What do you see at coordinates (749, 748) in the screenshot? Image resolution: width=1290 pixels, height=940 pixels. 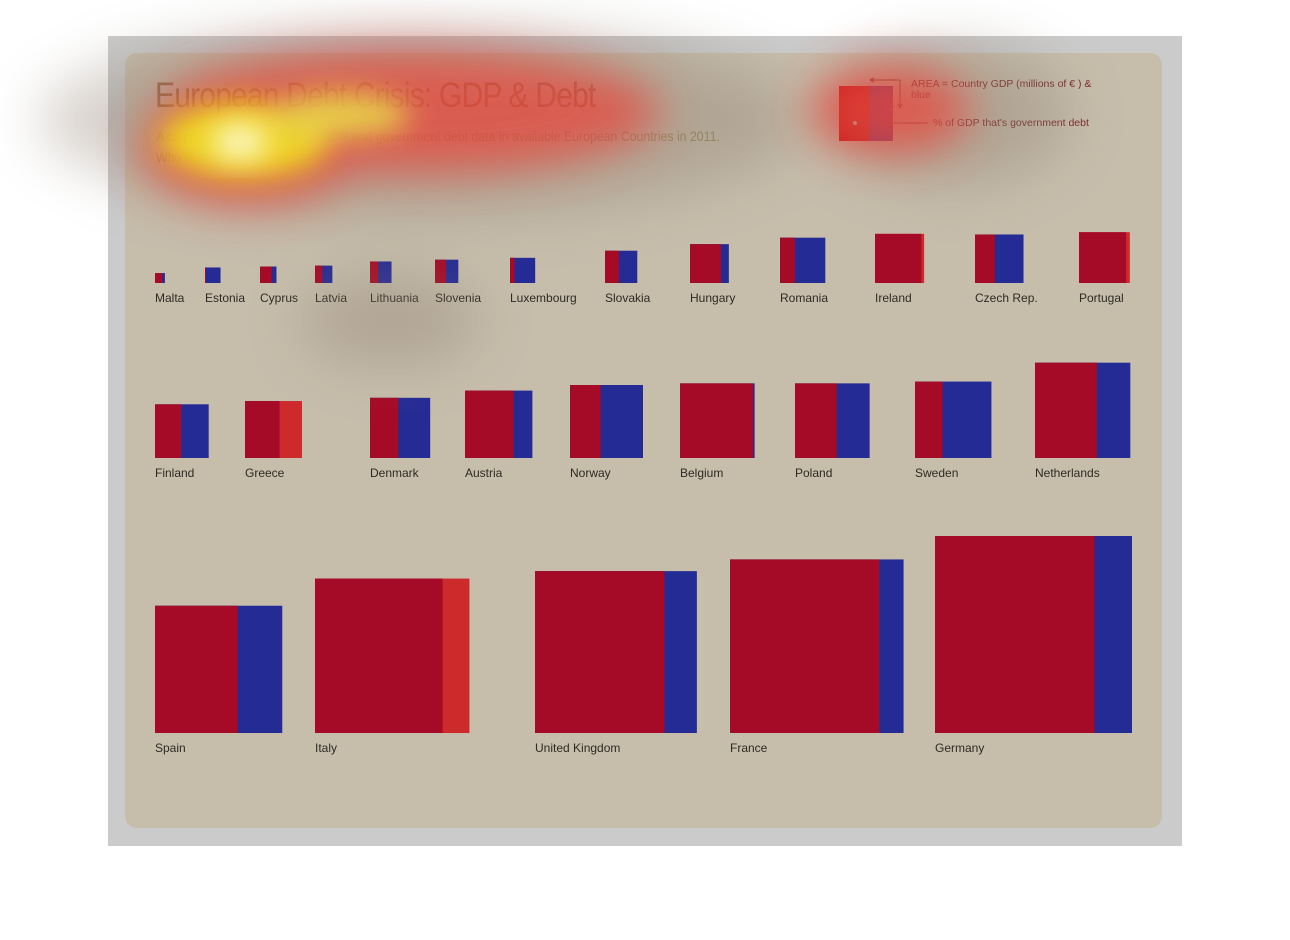 I see `country-label-france: France` at bounding box center [749, 748].